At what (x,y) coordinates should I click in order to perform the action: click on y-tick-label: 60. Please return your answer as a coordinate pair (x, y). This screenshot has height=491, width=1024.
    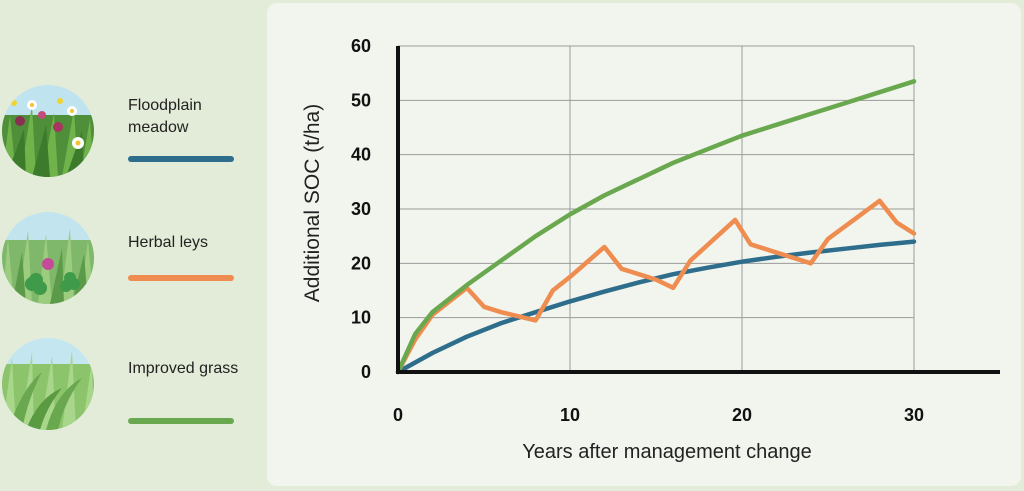
    Looking at the image, I should click on (361, 46).